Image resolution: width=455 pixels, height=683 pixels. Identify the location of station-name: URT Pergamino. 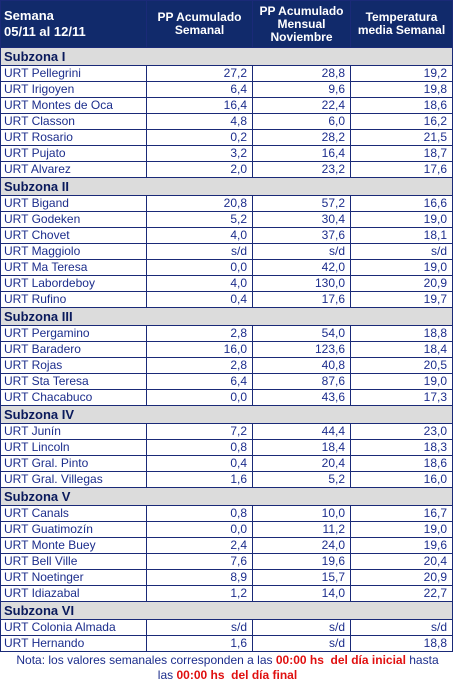
(73, 333).